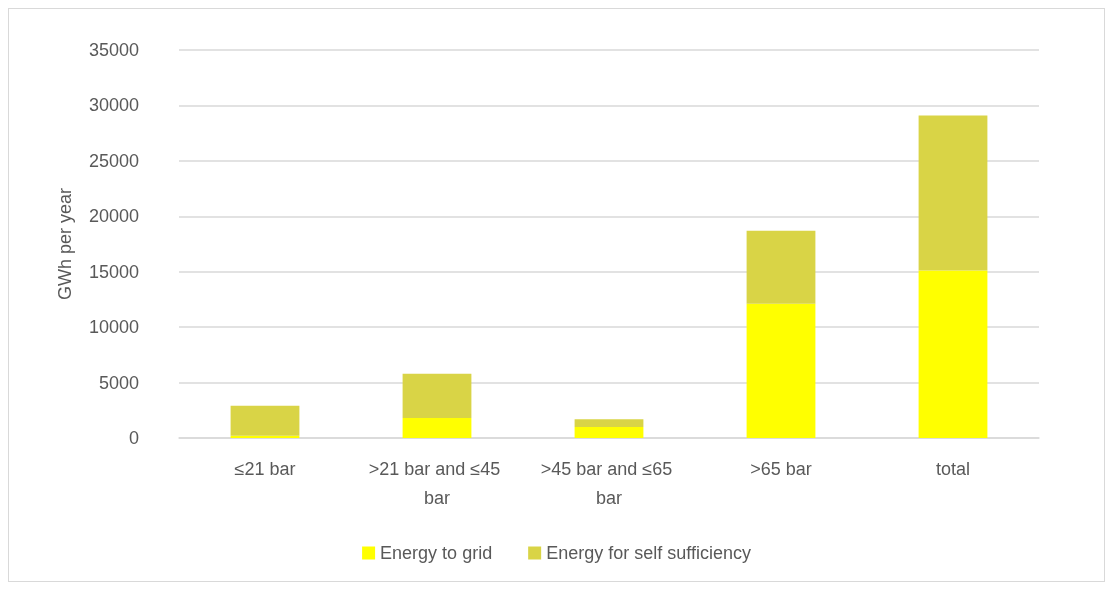 This screenshot has width=1113, height=590. I want to click on y-tick-label: 35000, so click(113, 50).